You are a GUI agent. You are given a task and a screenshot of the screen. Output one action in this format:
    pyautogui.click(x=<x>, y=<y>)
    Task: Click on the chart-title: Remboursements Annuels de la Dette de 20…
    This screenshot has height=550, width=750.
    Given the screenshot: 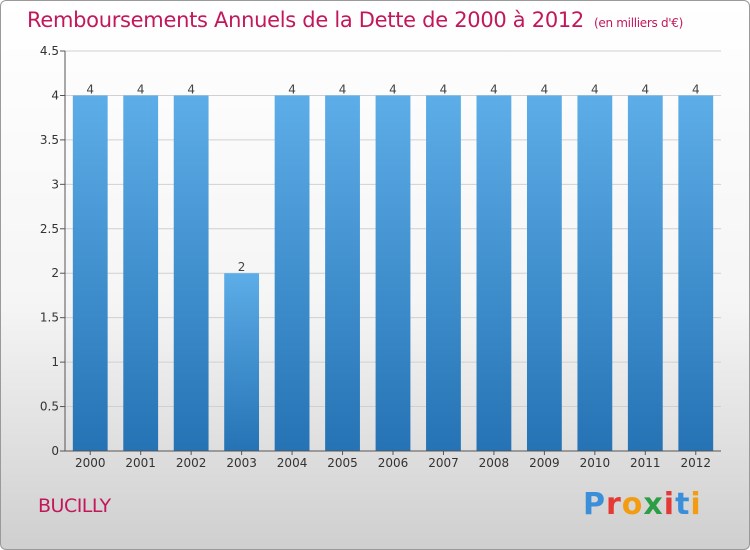 What is the action you would take?
    pyautogui.click(x=355, y=20)
    